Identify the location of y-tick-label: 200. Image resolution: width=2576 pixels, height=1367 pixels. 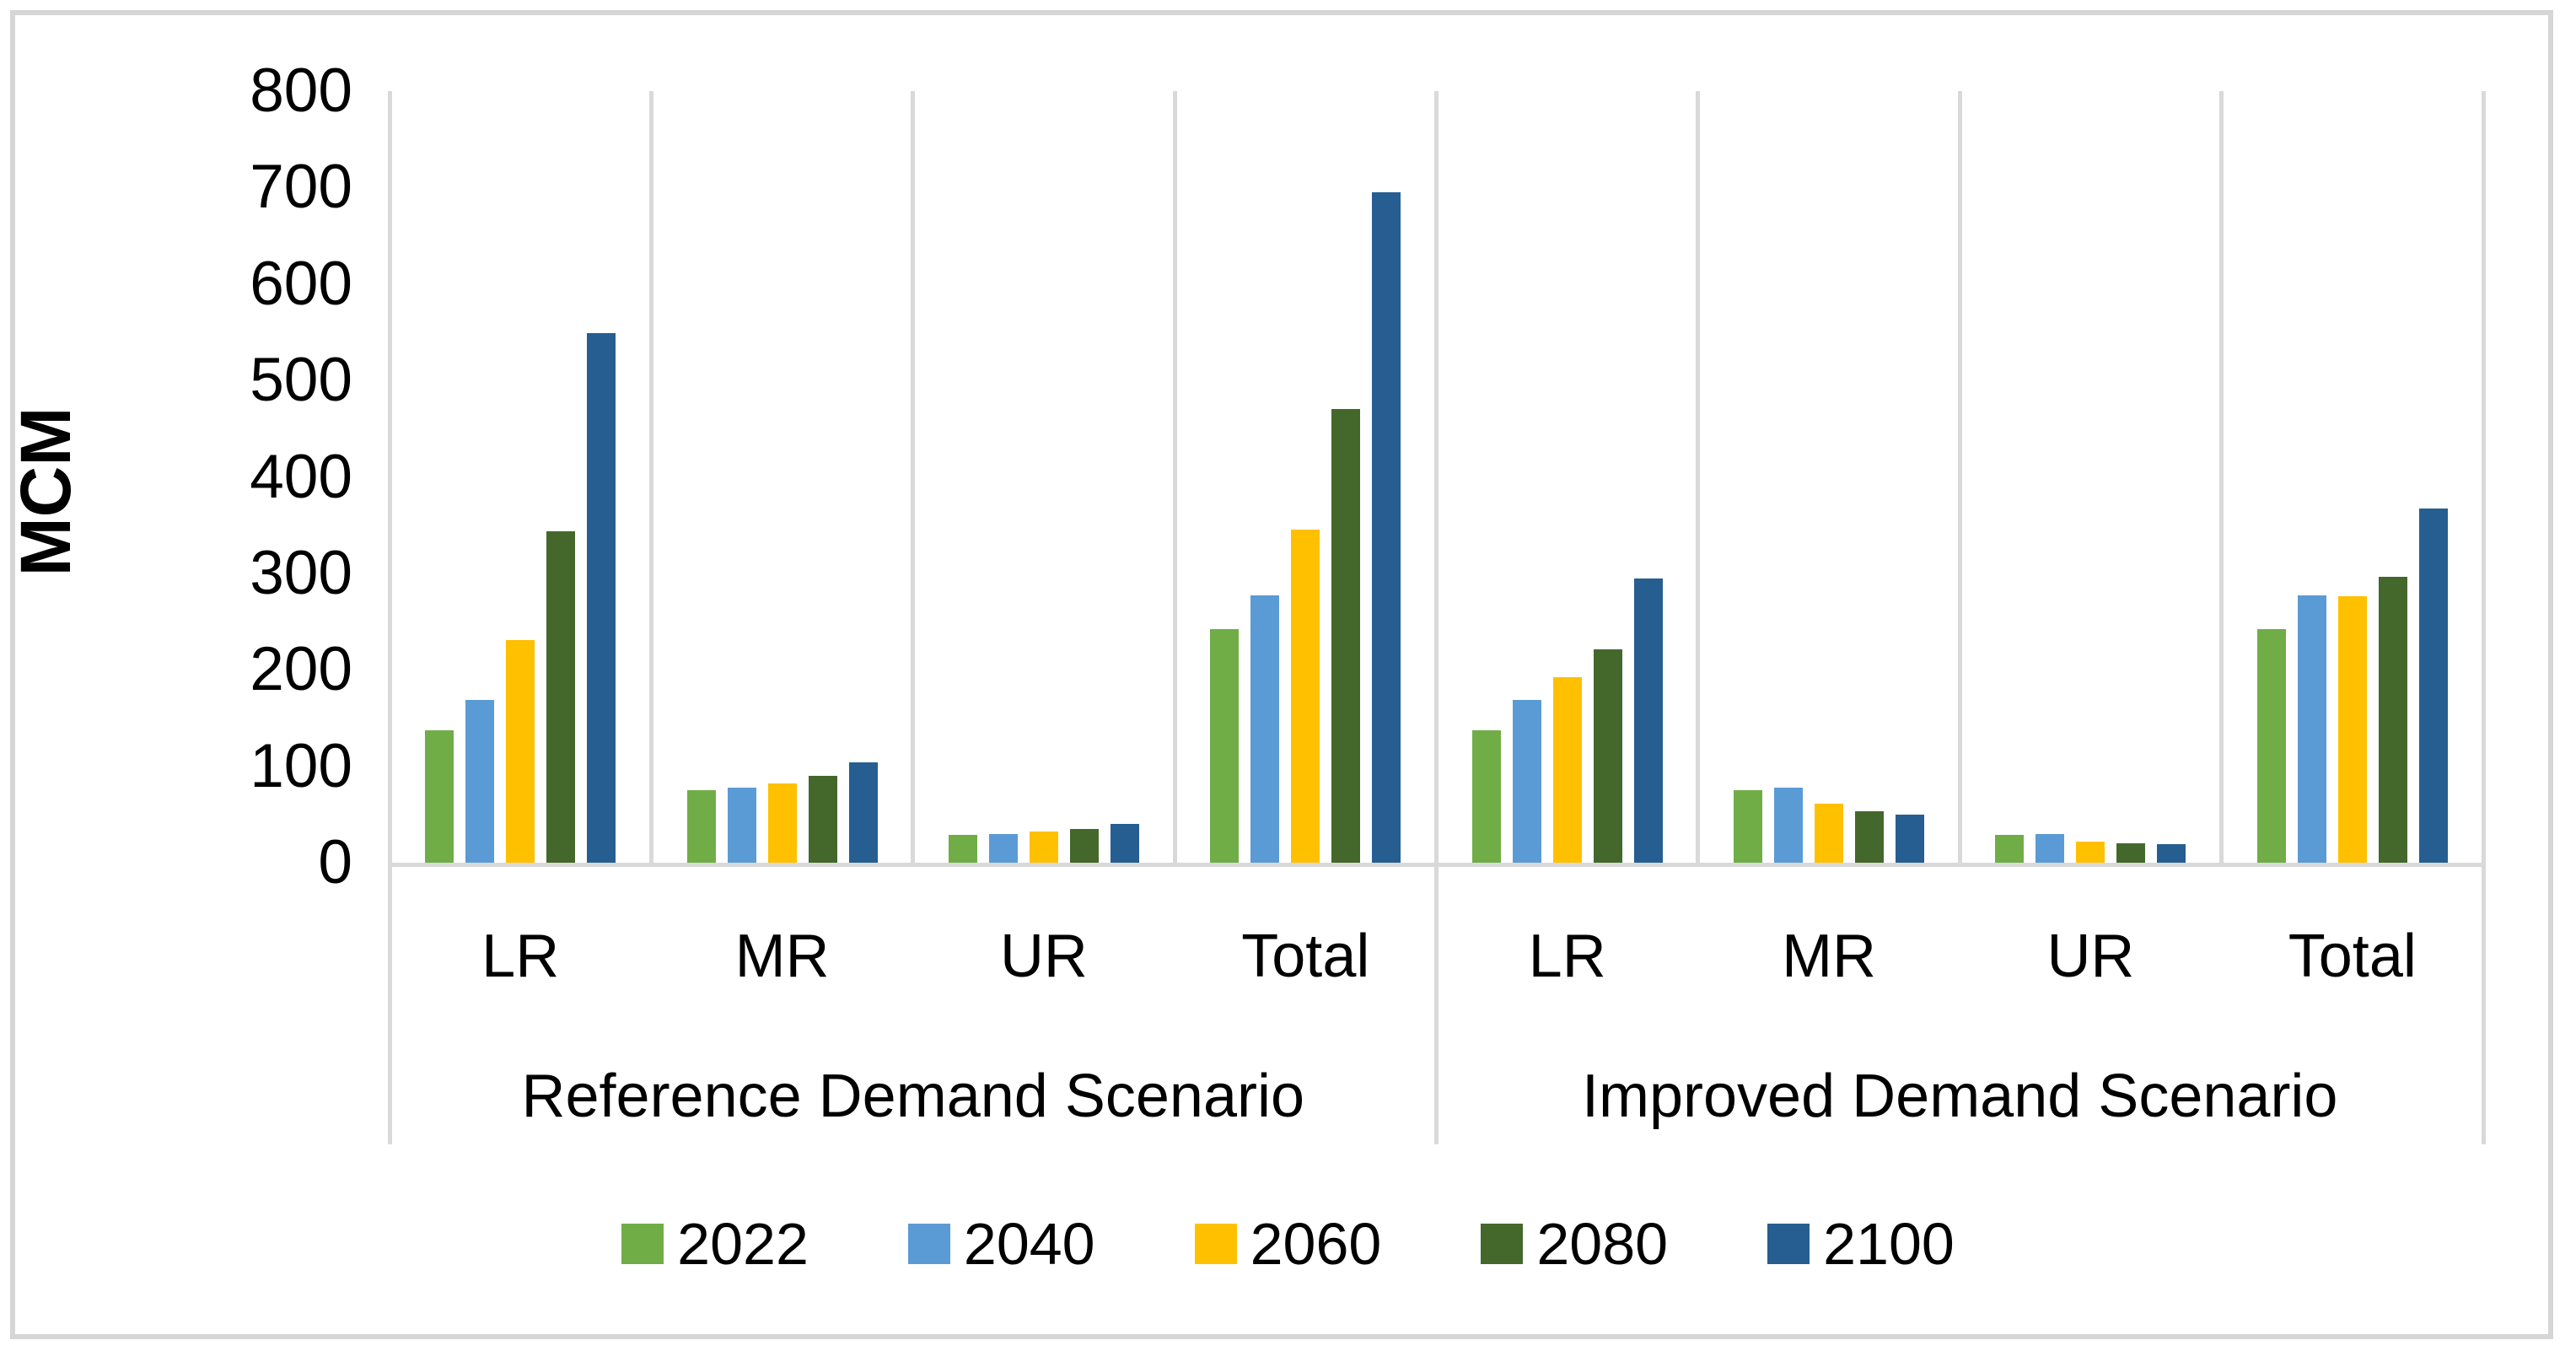
(301, 669).